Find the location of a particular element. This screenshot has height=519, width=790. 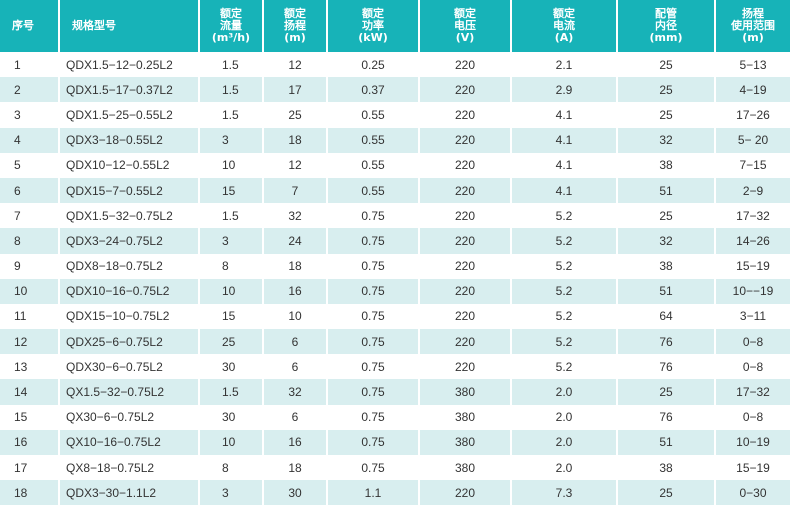

cell-head-range: 2−9 is located at coordinates (753, 190).